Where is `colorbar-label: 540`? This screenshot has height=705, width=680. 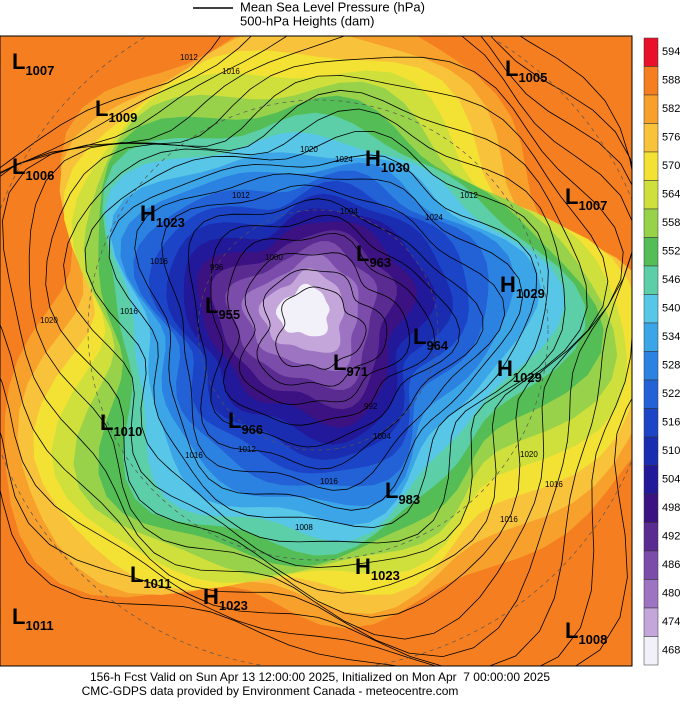
colorbar-label: 540 is located at coordinates (671, 309).